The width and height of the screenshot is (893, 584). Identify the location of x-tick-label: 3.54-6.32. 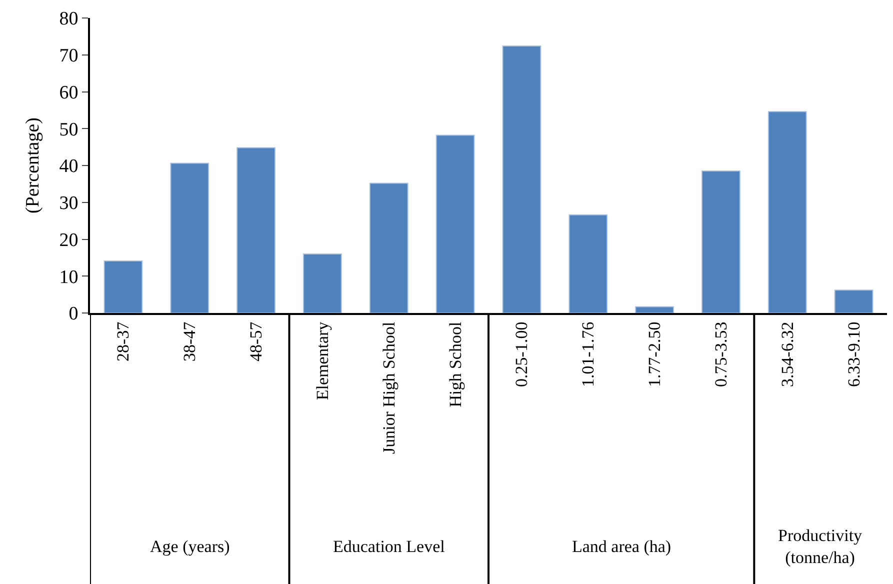
(787, 354).